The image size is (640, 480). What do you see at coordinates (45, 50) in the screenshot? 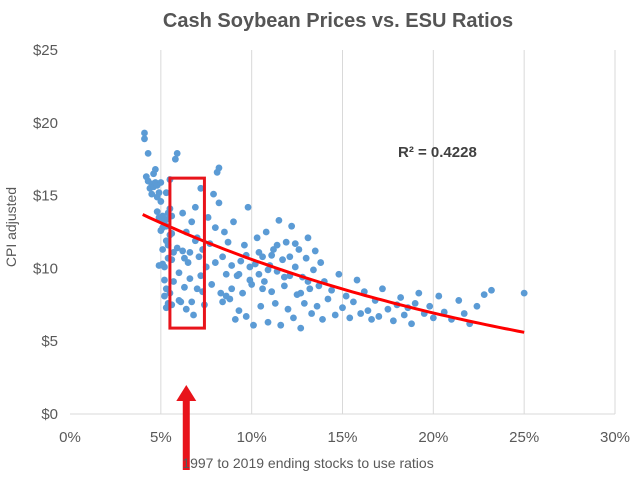
I see `y-tick-label: $25` at bounding box center [45, 50].